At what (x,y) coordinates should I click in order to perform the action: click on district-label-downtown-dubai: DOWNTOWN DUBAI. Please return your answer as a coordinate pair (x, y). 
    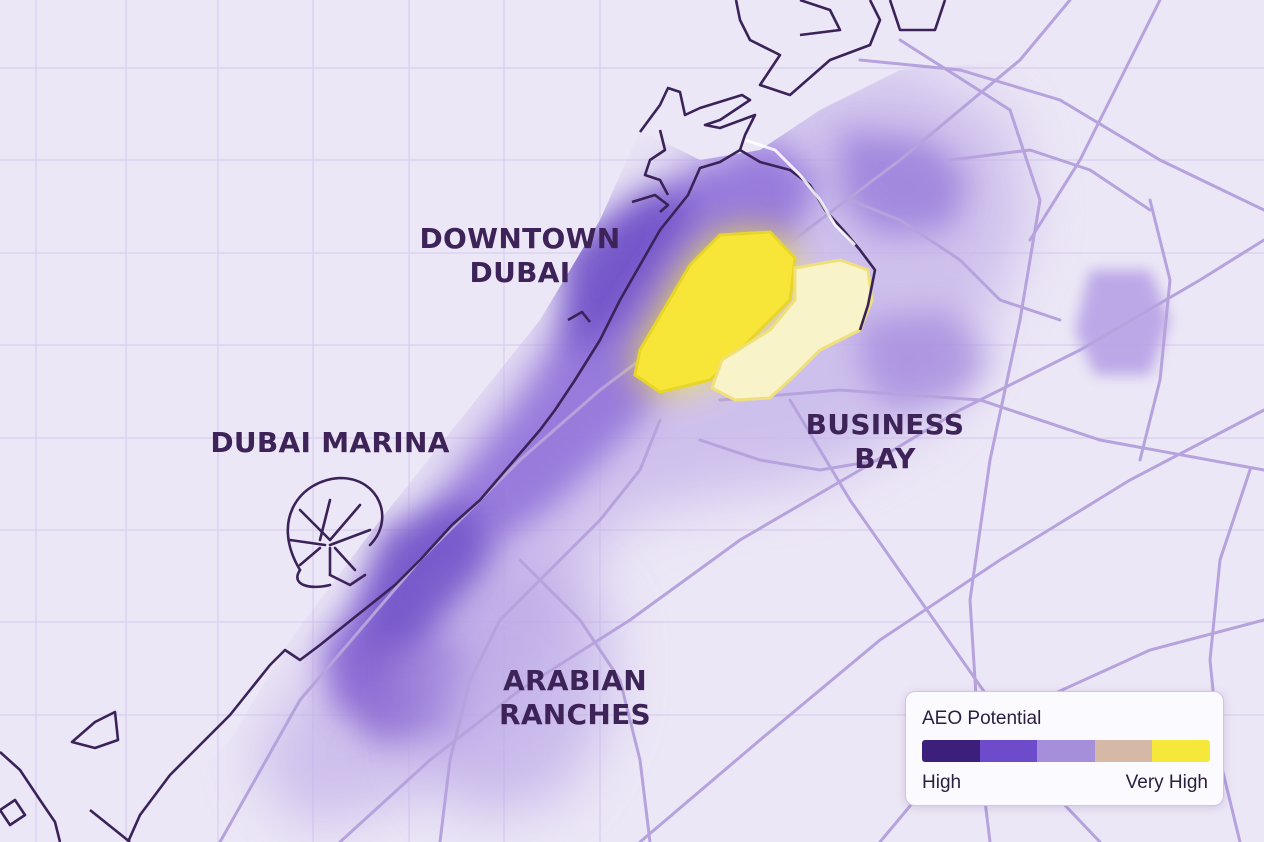
    Looking at the image, I should click on (520, 256).